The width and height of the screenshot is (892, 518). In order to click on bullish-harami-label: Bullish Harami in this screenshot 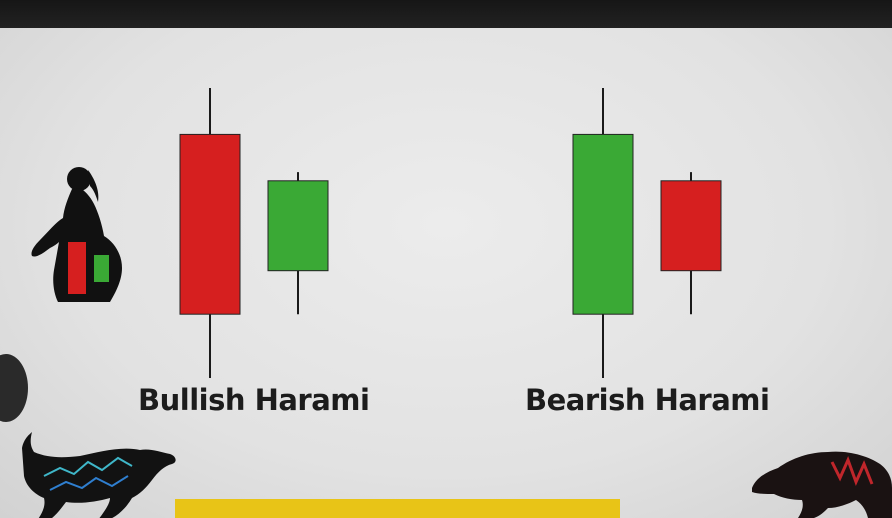, I will do `click(254, 400)`.